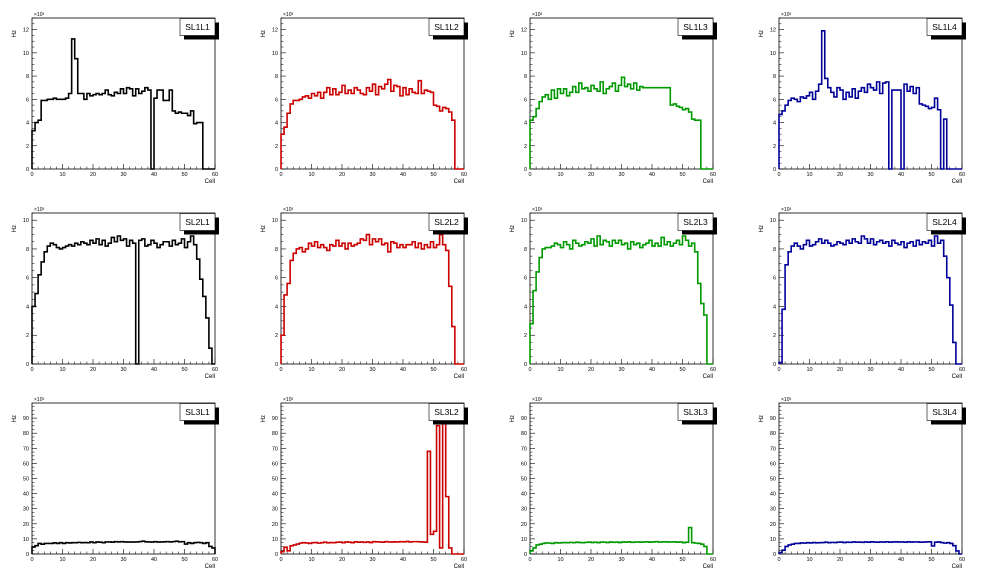 The image size is (996, 575). What do you see at coordinates (115, 98) in the screenshot?
I see `histogram-svg: 0 2 4 6 8 10 12 0 10 20 30 40 50 60 Hz ×10³ Cell SL1L1` at bounding box center [115, 98].